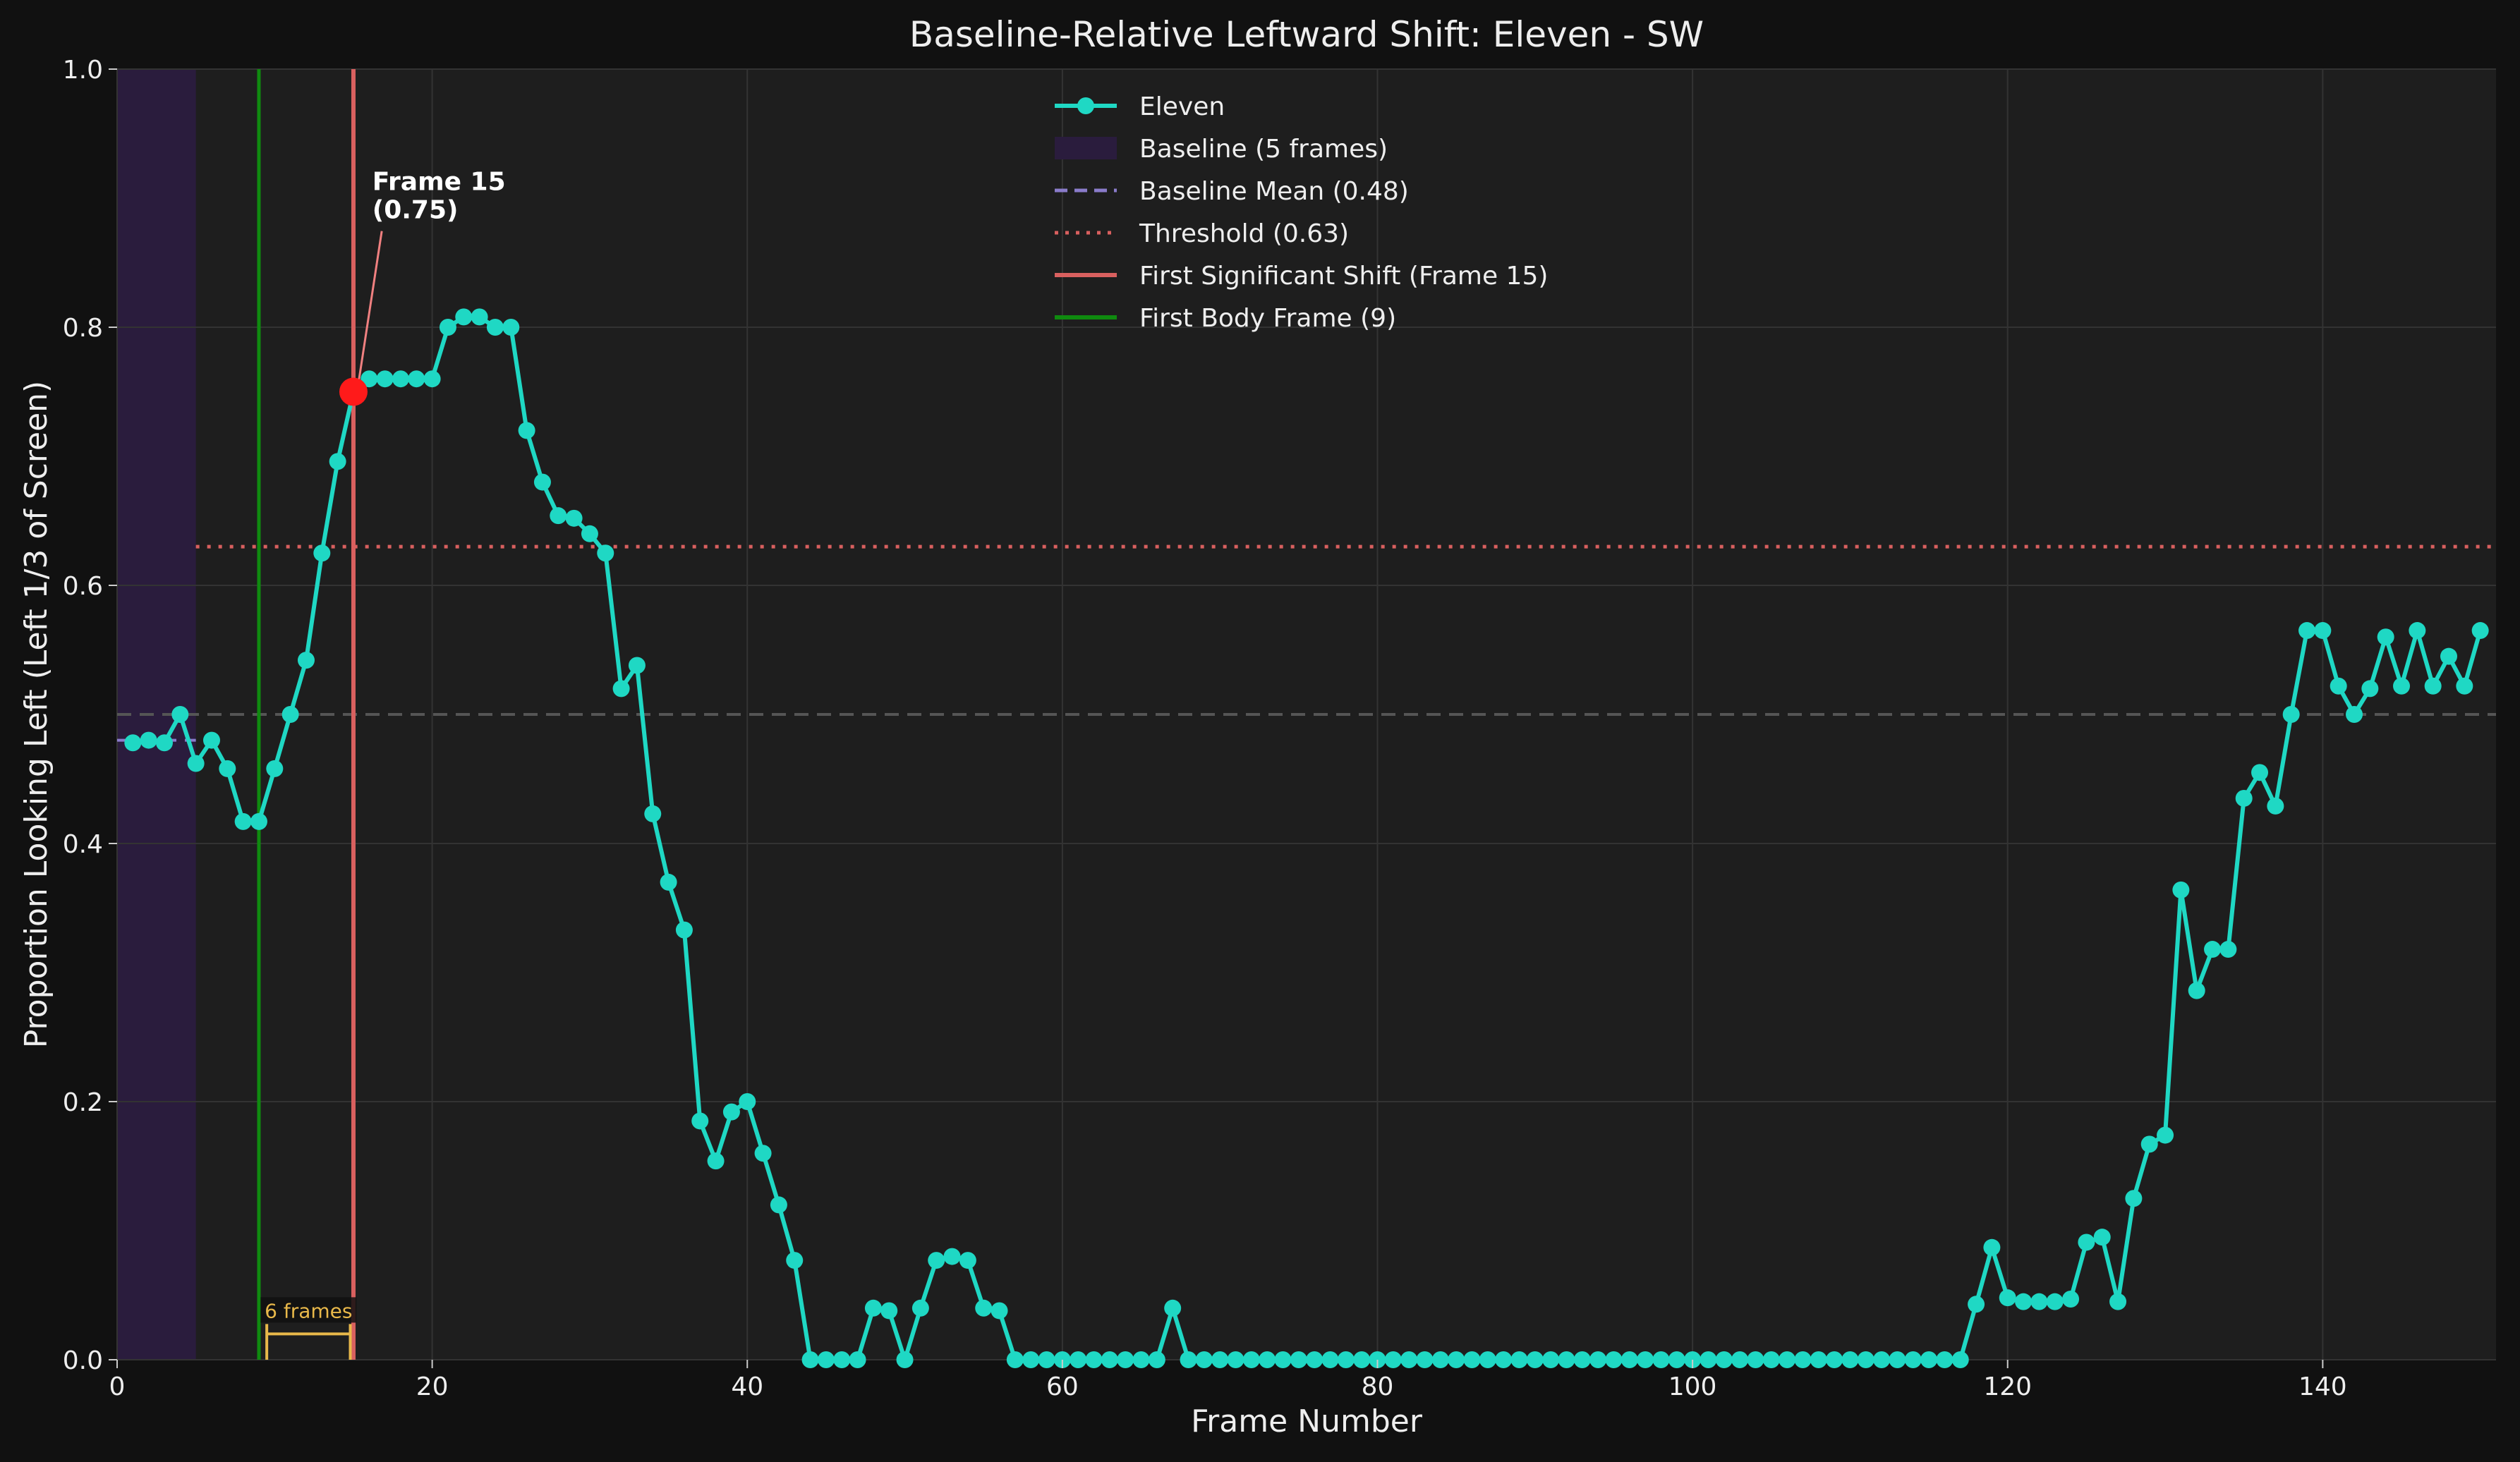 This screenshot has width=2520, height=1462. What do you see at coordinates (1693, 1386) in the screenshot?
I see `x-tick-label: 100` at bounding box center [1693, 1386].